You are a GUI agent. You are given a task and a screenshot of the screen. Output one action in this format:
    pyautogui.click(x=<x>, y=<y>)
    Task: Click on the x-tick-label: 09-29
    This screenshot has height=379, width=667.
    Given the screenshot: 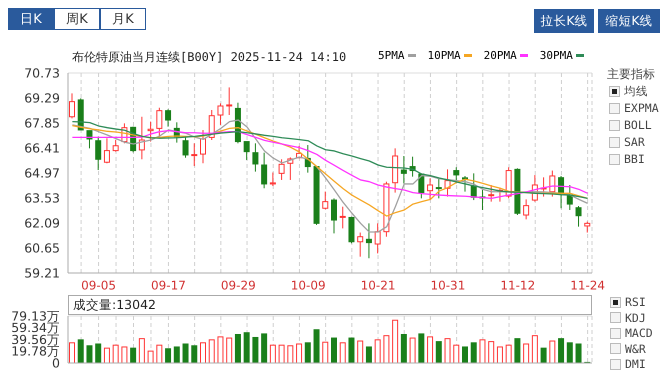 What is the action you would take?
    pyautogui.click(x=238, y=285)
    